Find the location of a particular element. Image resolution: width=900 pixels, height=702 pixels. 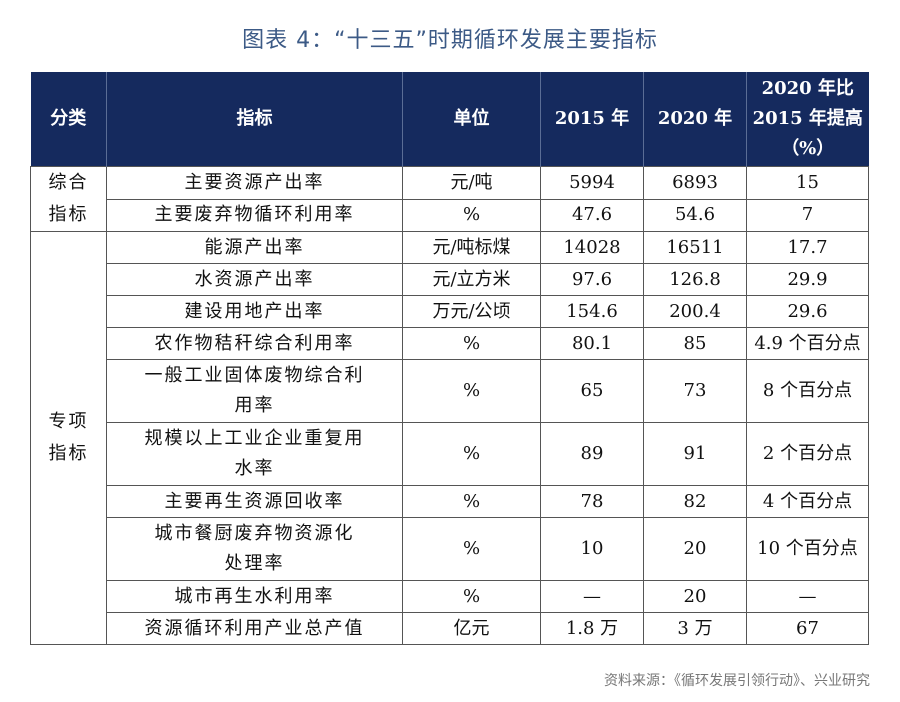

table-row: 一般工业固体废物综合利 用率 % 65 73 8 个百分点 is located at coordinates (450, 391).